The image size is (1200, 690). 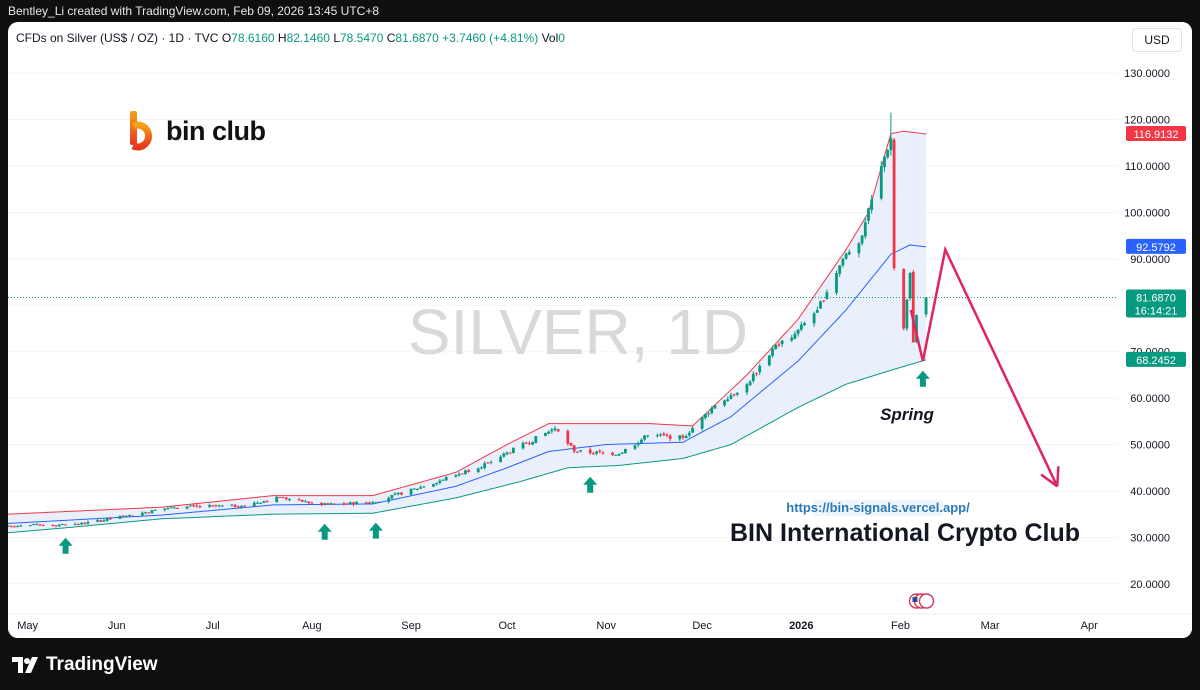 What do you see at coordinates (1155, 135) in the screenshot?
I see `price-label-value: 116.9132` at bounding box center [1155, 135].